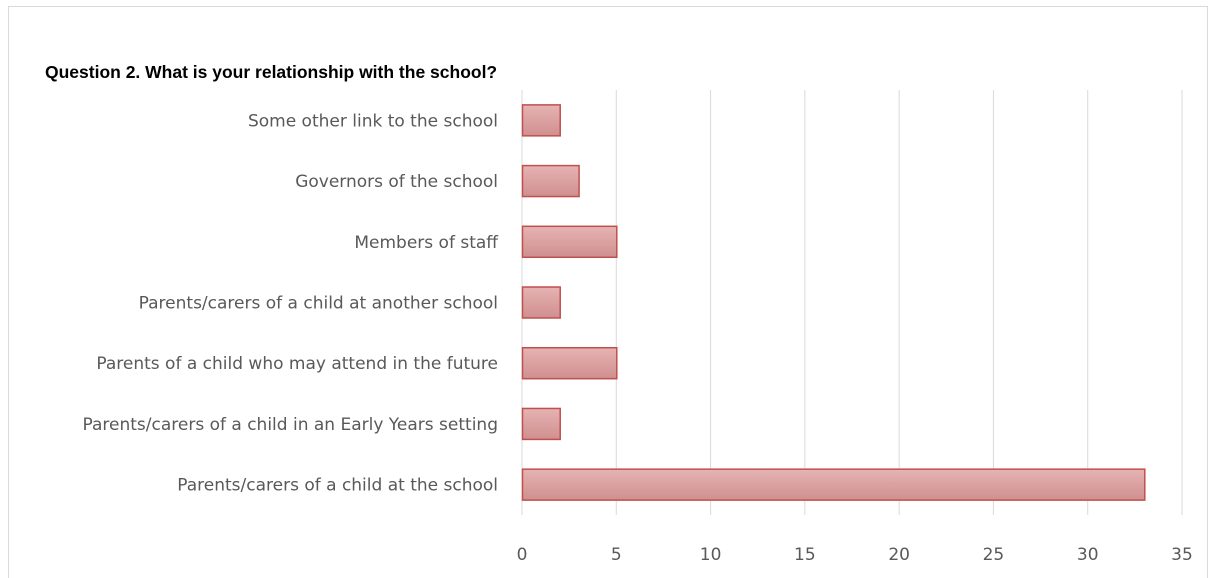 Image resolution: width=1218 pixels, height=578 pixels. I want to click on x-tick-label: 15, so click(805, 555).